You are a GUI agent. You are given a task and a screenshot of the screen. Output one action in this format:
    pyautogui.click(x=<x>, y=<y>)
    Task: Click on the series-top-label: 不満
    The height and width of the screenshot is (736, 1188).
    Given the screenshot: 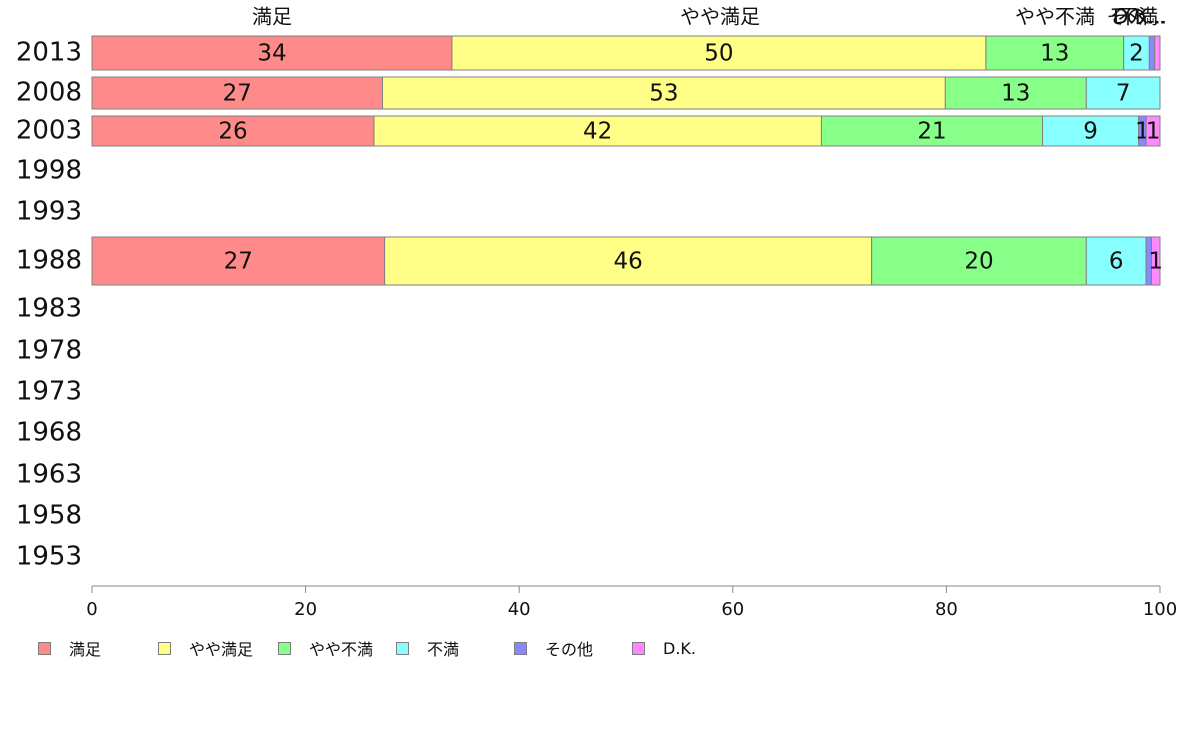 What is the action you would take?
    pyautogui.click(x=1138, y=17)
    